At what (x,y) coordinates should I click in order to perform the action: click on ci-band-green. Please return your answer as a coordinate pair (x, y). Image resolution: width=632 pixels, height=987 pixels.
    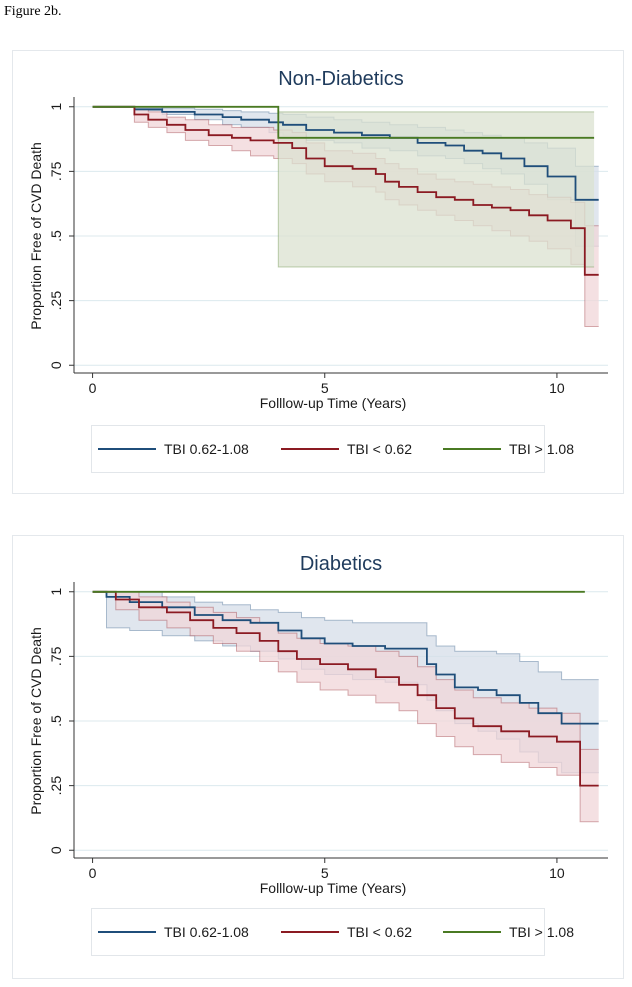
    Looking at the image, I should click on (343, 186).